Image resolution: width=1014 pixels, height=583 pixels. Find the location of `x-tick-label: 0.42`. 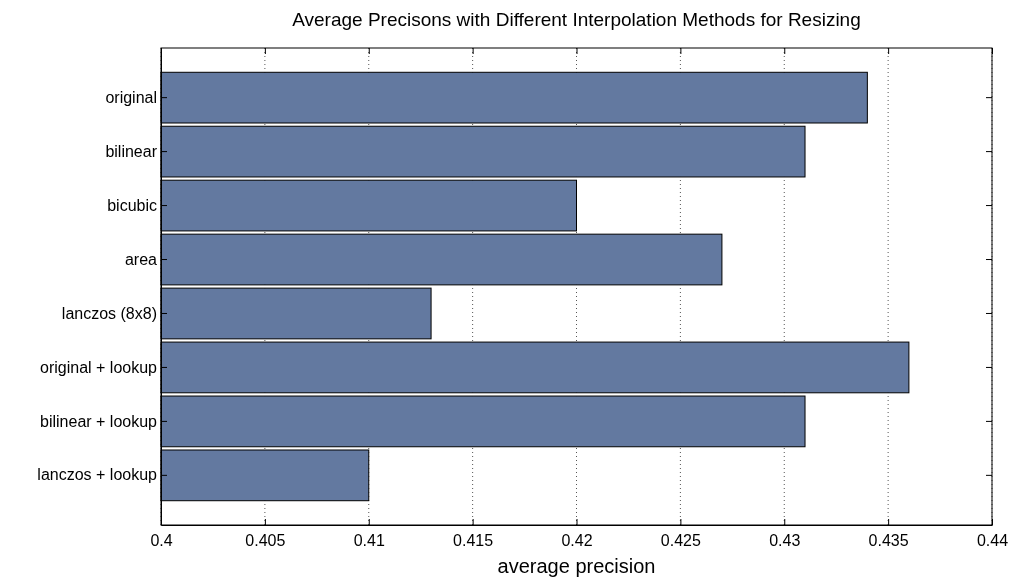

x-tick-label: 0.42 is located at coordinates (577, 541).